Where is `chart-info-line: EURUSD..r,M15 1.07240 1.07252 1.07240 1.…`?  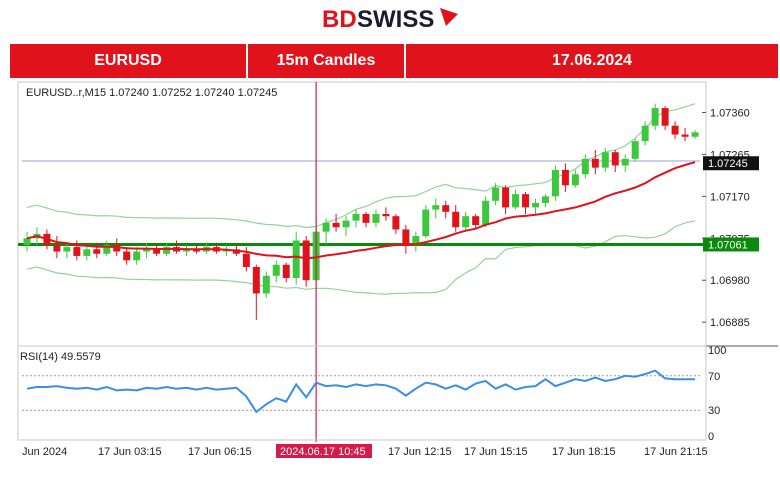
chart-info-line: EURUSD..r,M15 1.07240 1.07252 1.07240 1.… is located at coordinates (151, 93).